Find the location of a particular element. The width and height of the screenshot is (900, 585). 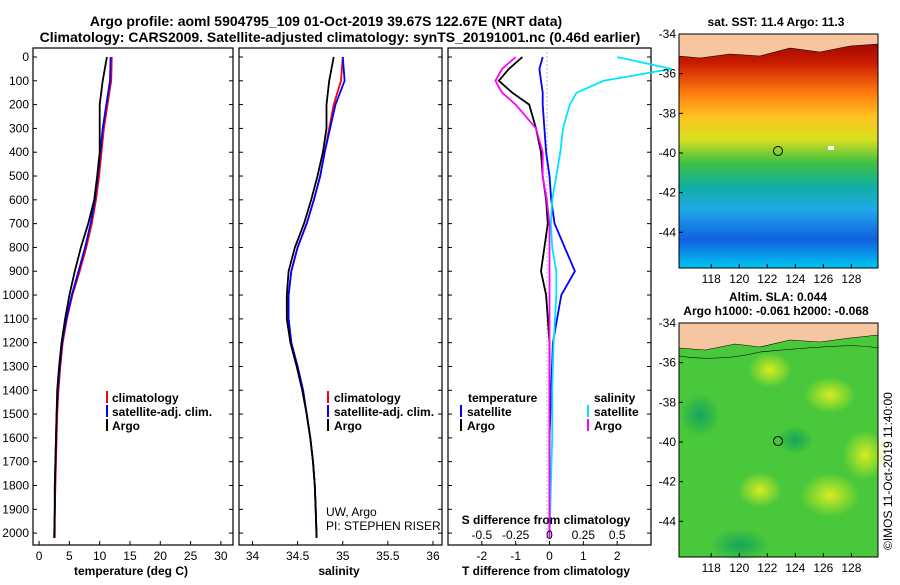

legend-satellite: satellite-adj. clim. is located at coordinates (384, 412).